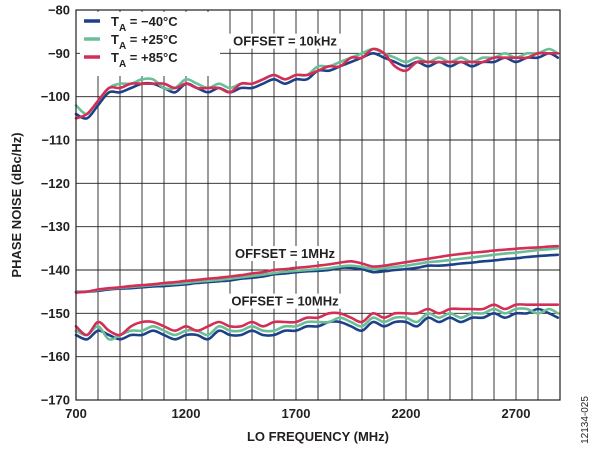 The width and height of the screenshot is (597, 450). What do you see at coordinates (55, 96) in the screenshot?
I see `y-tick-label: −100` at bounding box center [55, 96].